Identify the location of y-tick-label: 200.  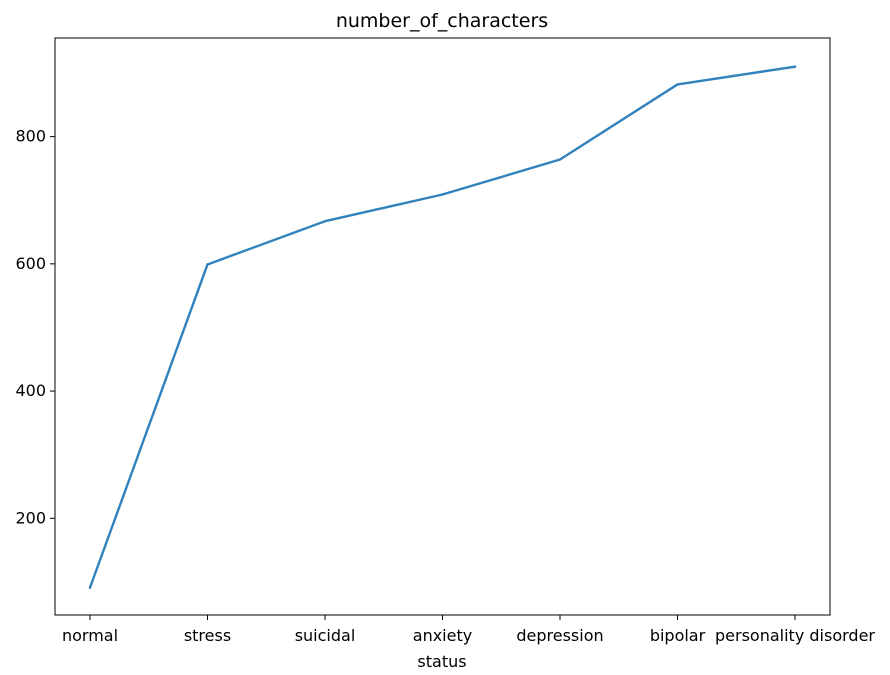
(30, 517).